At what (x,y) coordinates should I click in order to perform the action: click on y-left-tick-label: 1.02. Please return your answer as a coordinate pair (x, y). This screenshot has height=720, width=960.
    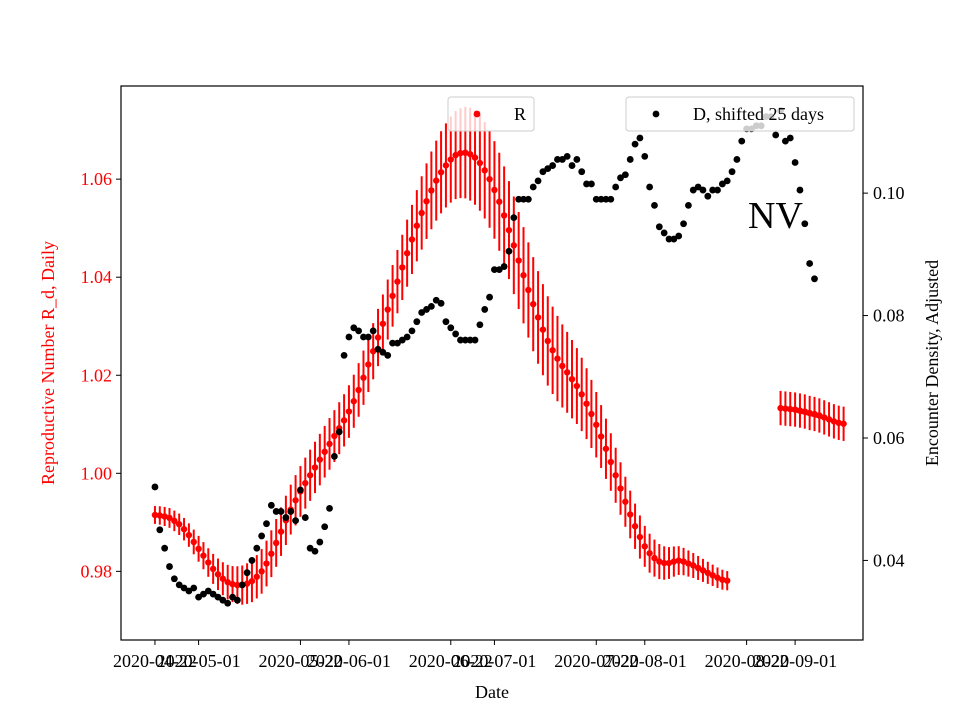
    Looking at the image, I should click on (97, 375).